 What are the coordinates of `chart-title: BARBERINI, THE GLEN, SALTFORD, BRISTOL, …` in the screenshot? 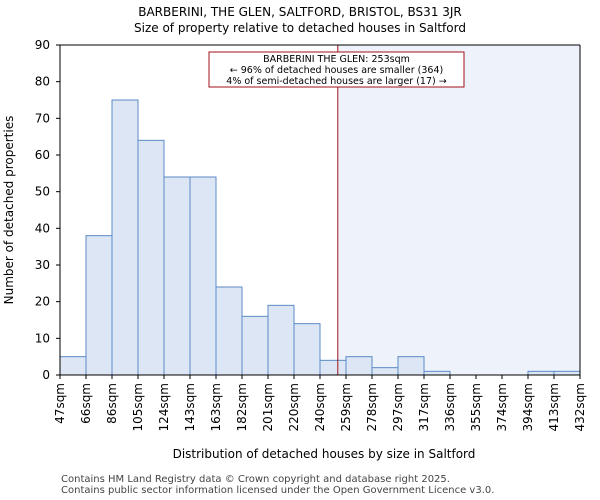 It's located at (300, 12).